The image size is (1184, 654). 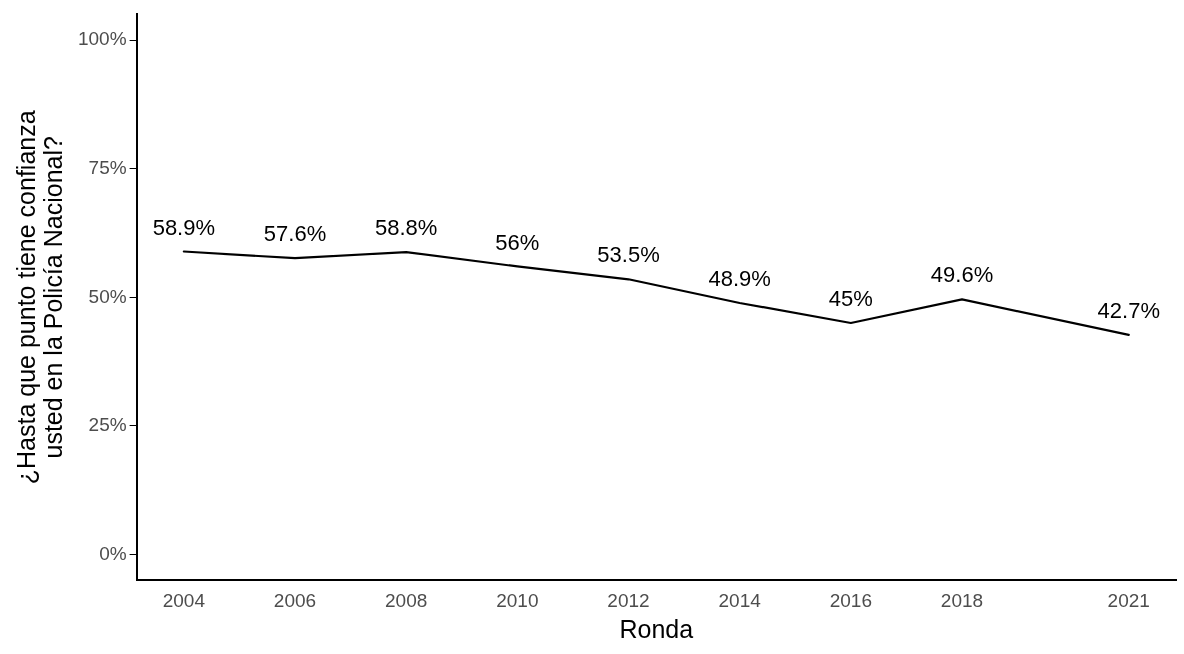 What do you see at coordinates (739, 279) in the screenshot?
I see `data-label: 48.9%` at bounding box center [739, 279].